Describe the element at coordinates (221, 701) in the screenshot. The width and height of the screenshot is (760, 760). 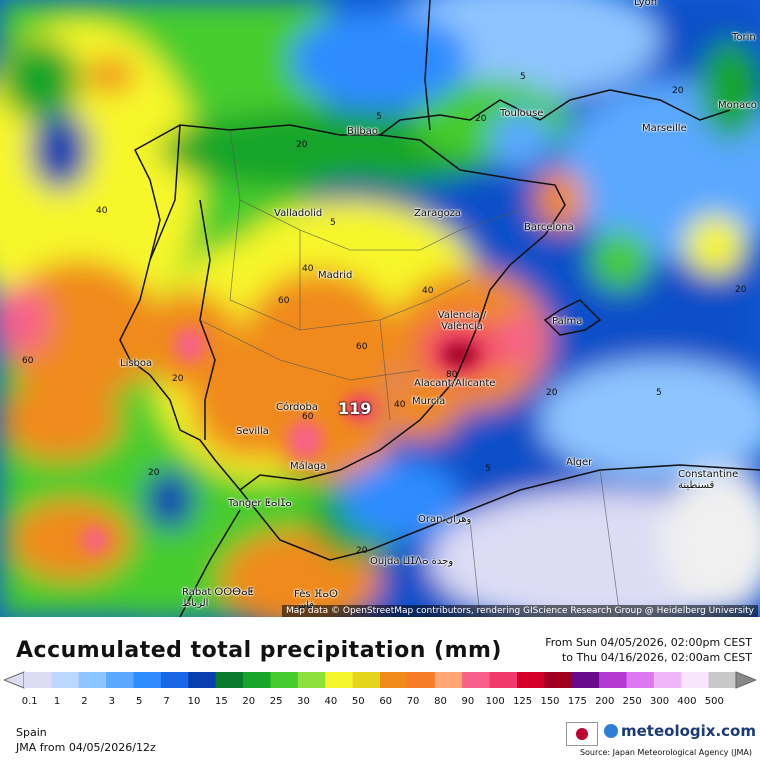
I see `scale-tick-label: 15` at that location.